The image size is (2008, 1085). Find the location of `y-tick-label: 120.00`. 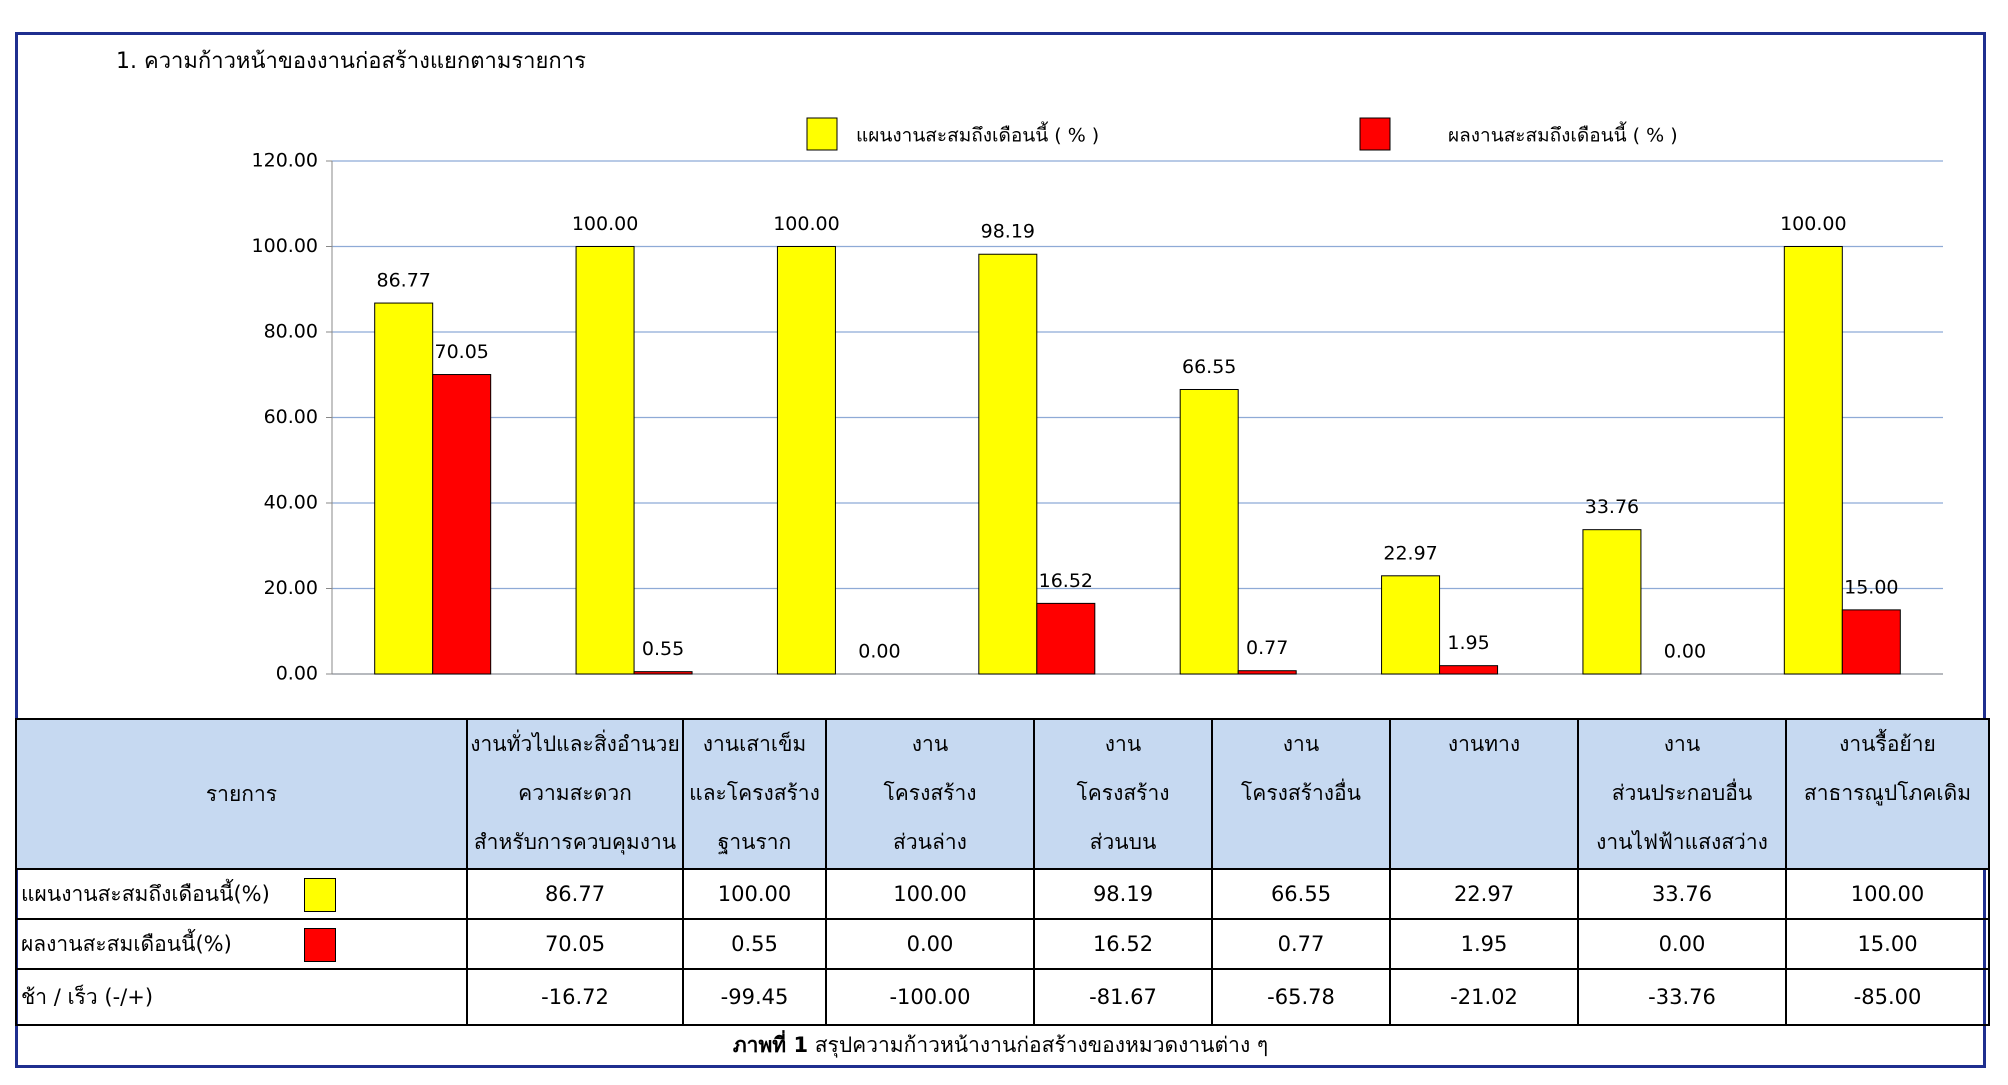

y-tick-label: 120.00 is located at coordinates (285, 161).